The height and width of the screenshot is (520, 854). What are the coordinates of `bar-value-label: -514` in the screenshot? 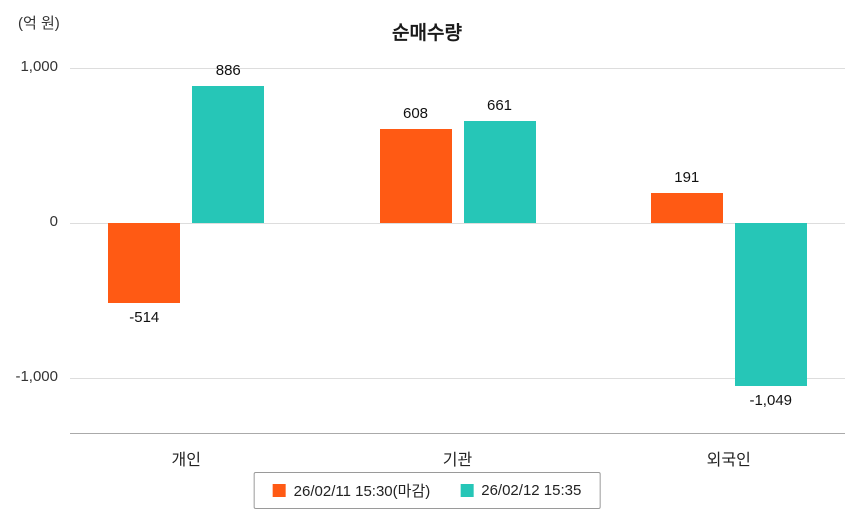 It's located at (144, 317).